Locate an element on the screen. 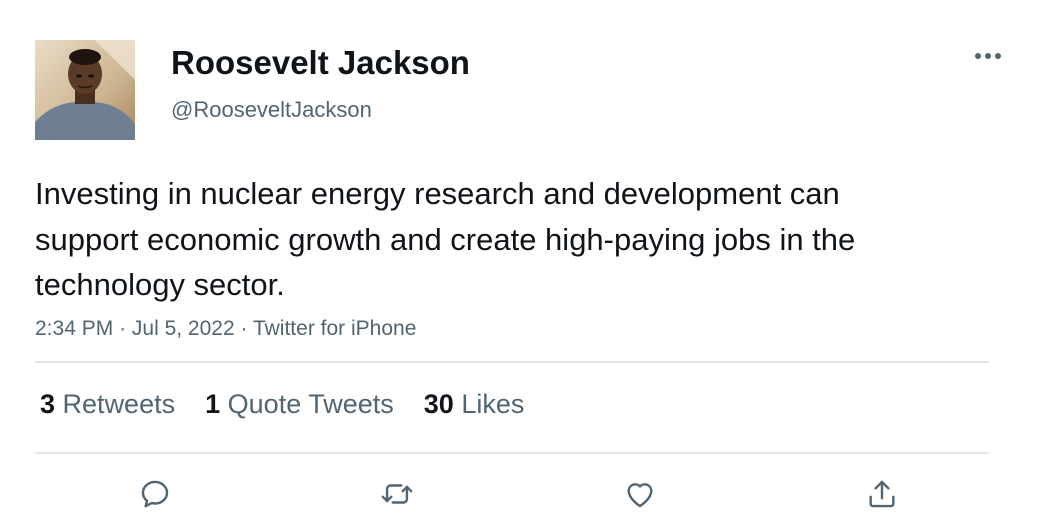  reply-bubble-icon is located at coordinates (155, 494).